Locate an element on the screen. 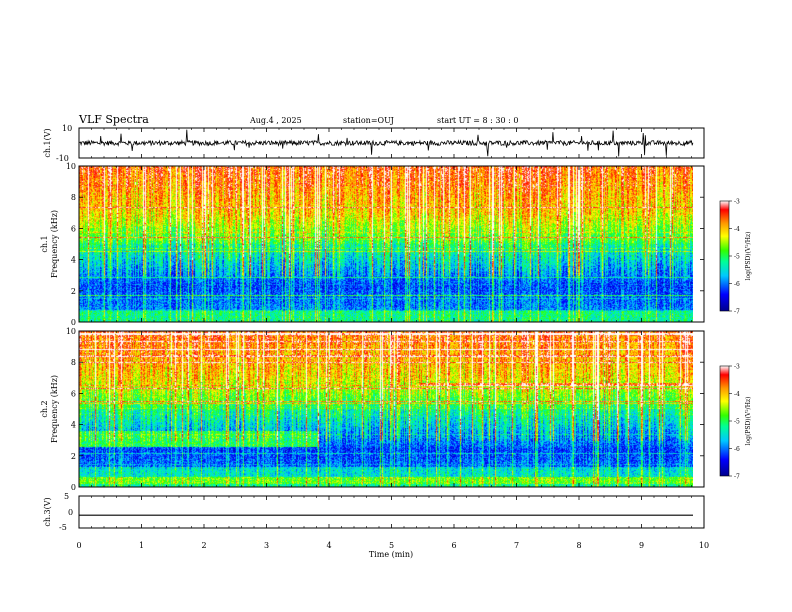  x-tick-label: 6 is located at coordinates (453, 545).